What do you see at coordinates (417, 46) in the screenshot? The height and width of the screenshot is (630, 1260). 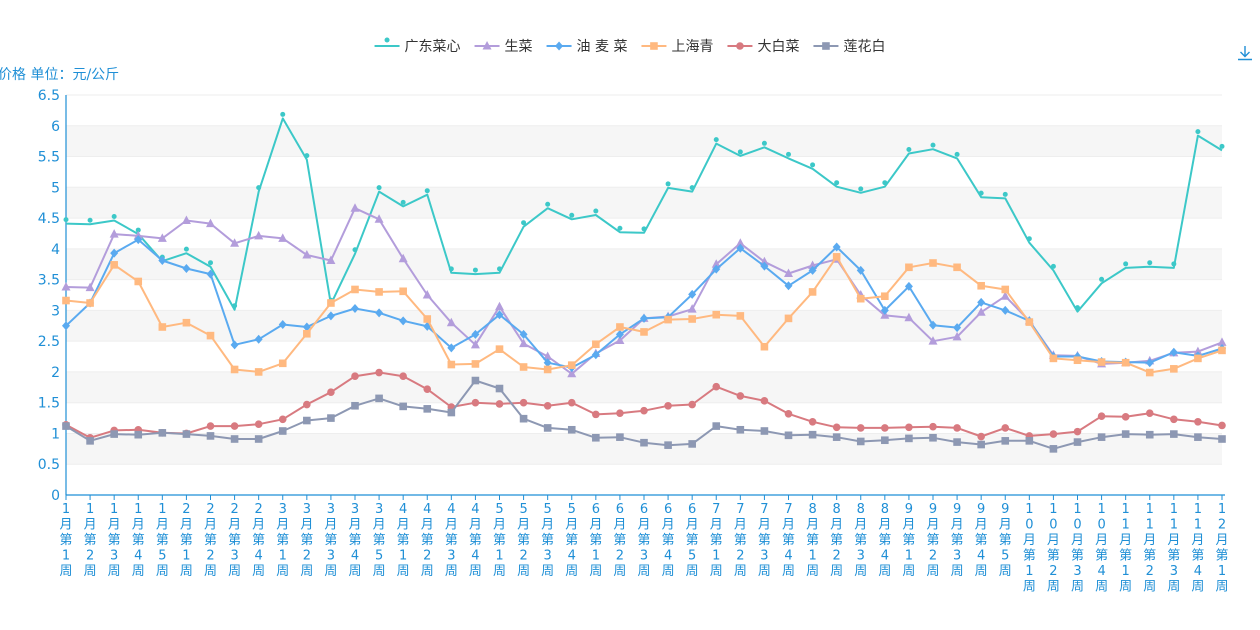 I see `legend-item-0: 广东菜心` at bounding box center [417, 46].